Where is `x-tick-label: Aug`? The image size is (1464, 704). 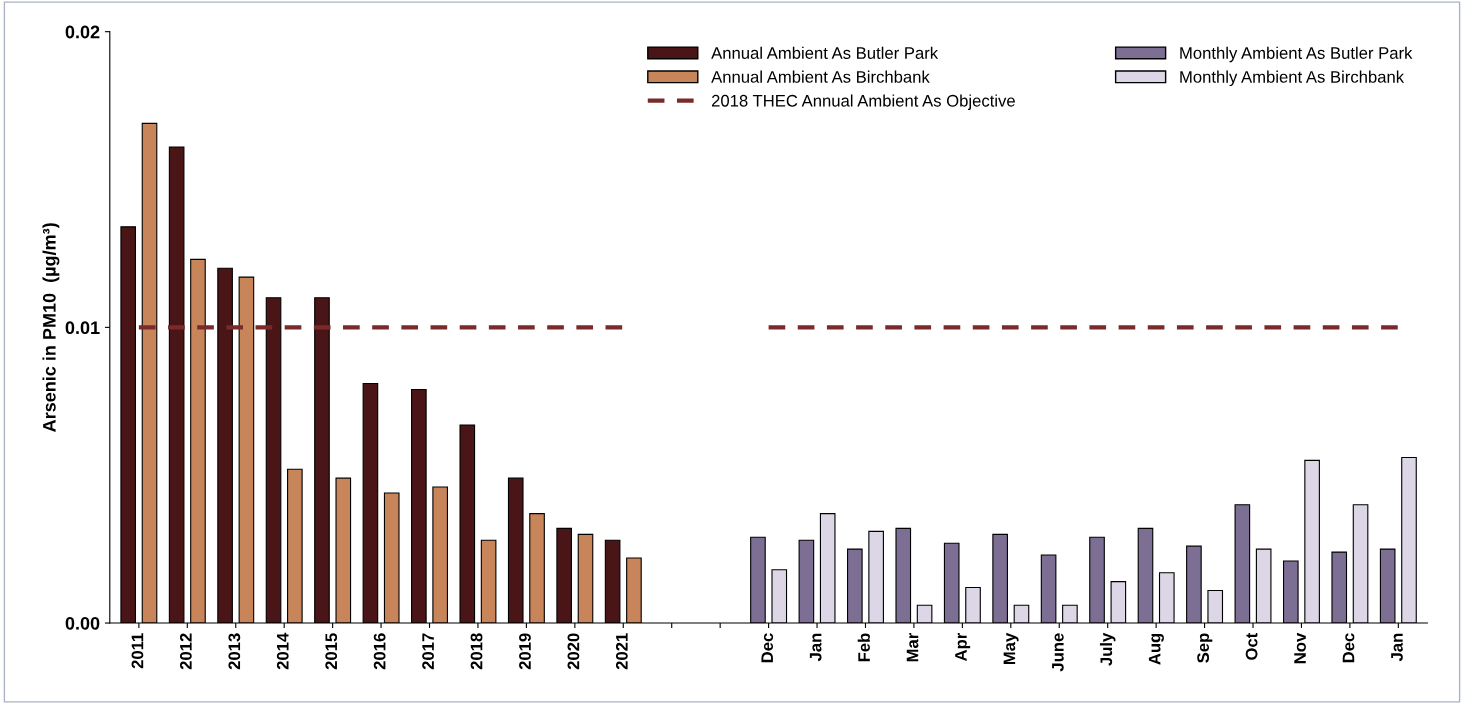 x-tick-label: Aug is located at coordinates (1156, 649).